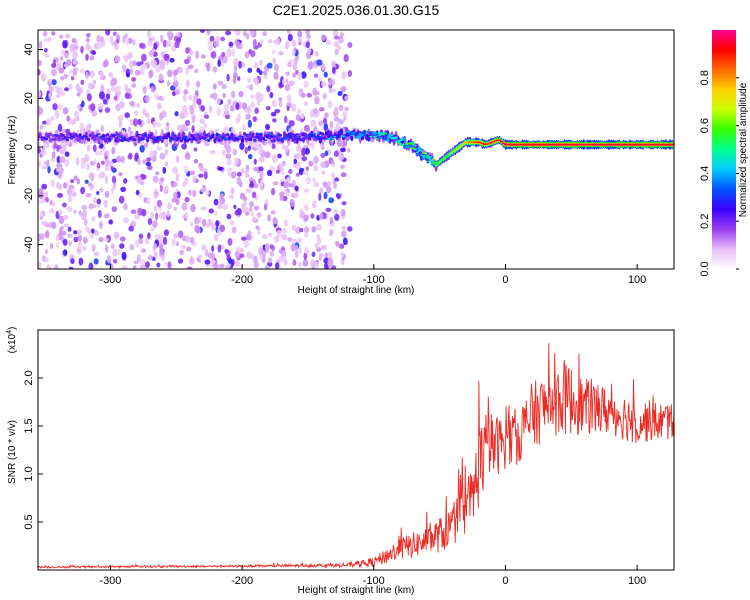 The height and width of the screenshot is (600, 750). I want to click on colorbar-tick-label: 0.4, so click(705, 173).